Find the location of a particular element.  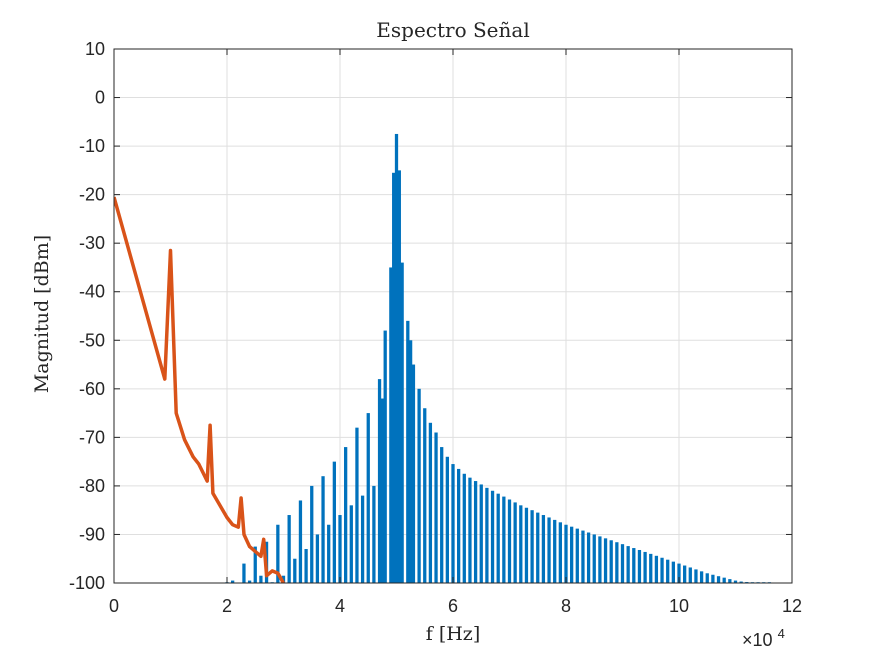

y-axis-label: Magnitud [dBm] is located at coordinates (42, 314).